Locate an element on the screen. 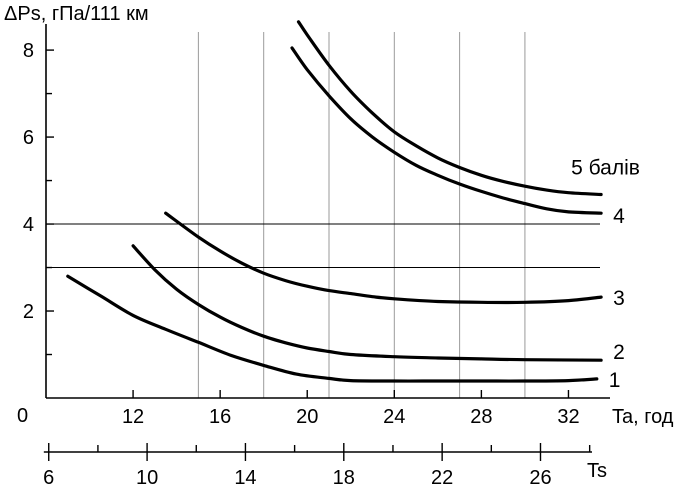 The image size is (693, 494). series-label-4: 4 is located at coordinates (619, 216).